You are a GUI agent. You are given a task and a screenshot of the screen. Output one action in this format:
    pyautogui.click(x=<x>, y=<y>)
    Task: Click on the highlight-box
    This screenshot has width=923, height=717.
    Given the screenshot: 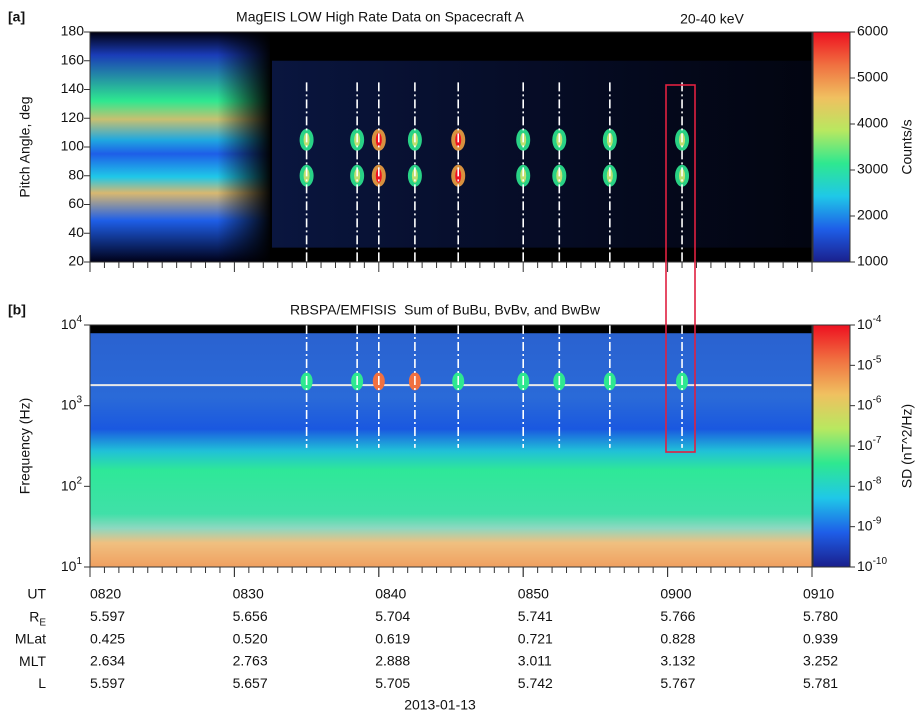 What is the action you would take?
    pyautogui.click(x=680, y=268)
    